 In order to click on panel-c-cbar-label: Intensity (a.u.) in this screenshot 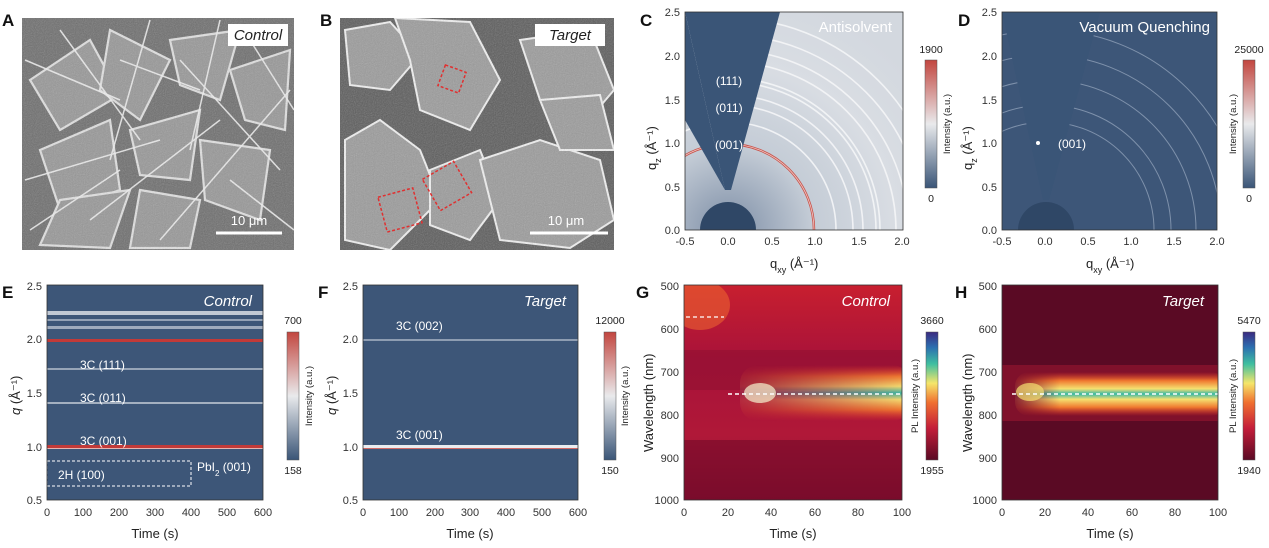, I will do `click(947, 124)`.